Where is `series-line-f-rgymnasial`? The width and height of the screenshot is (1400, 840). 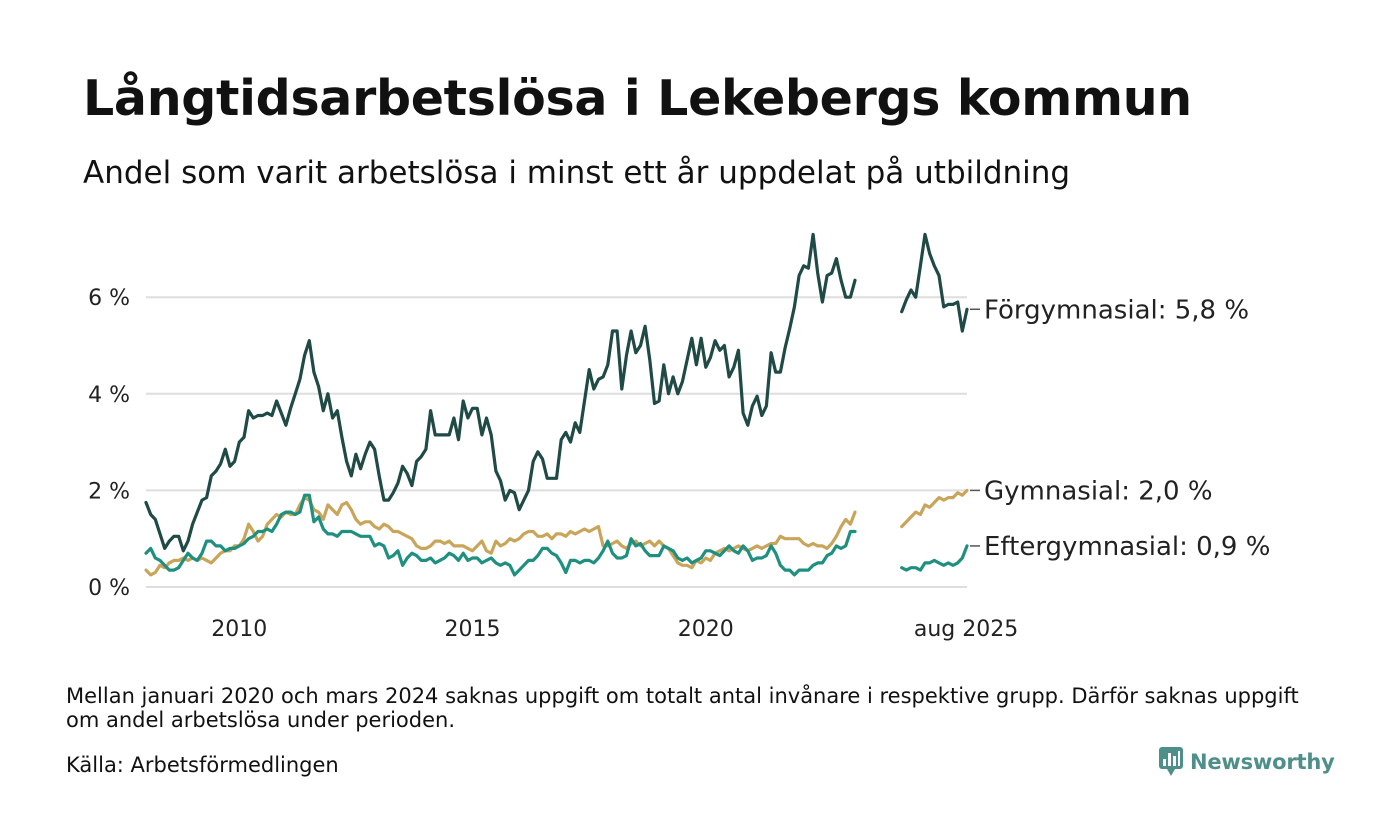 series-line-f-rgymnasial is located at coordinates (934, 282).